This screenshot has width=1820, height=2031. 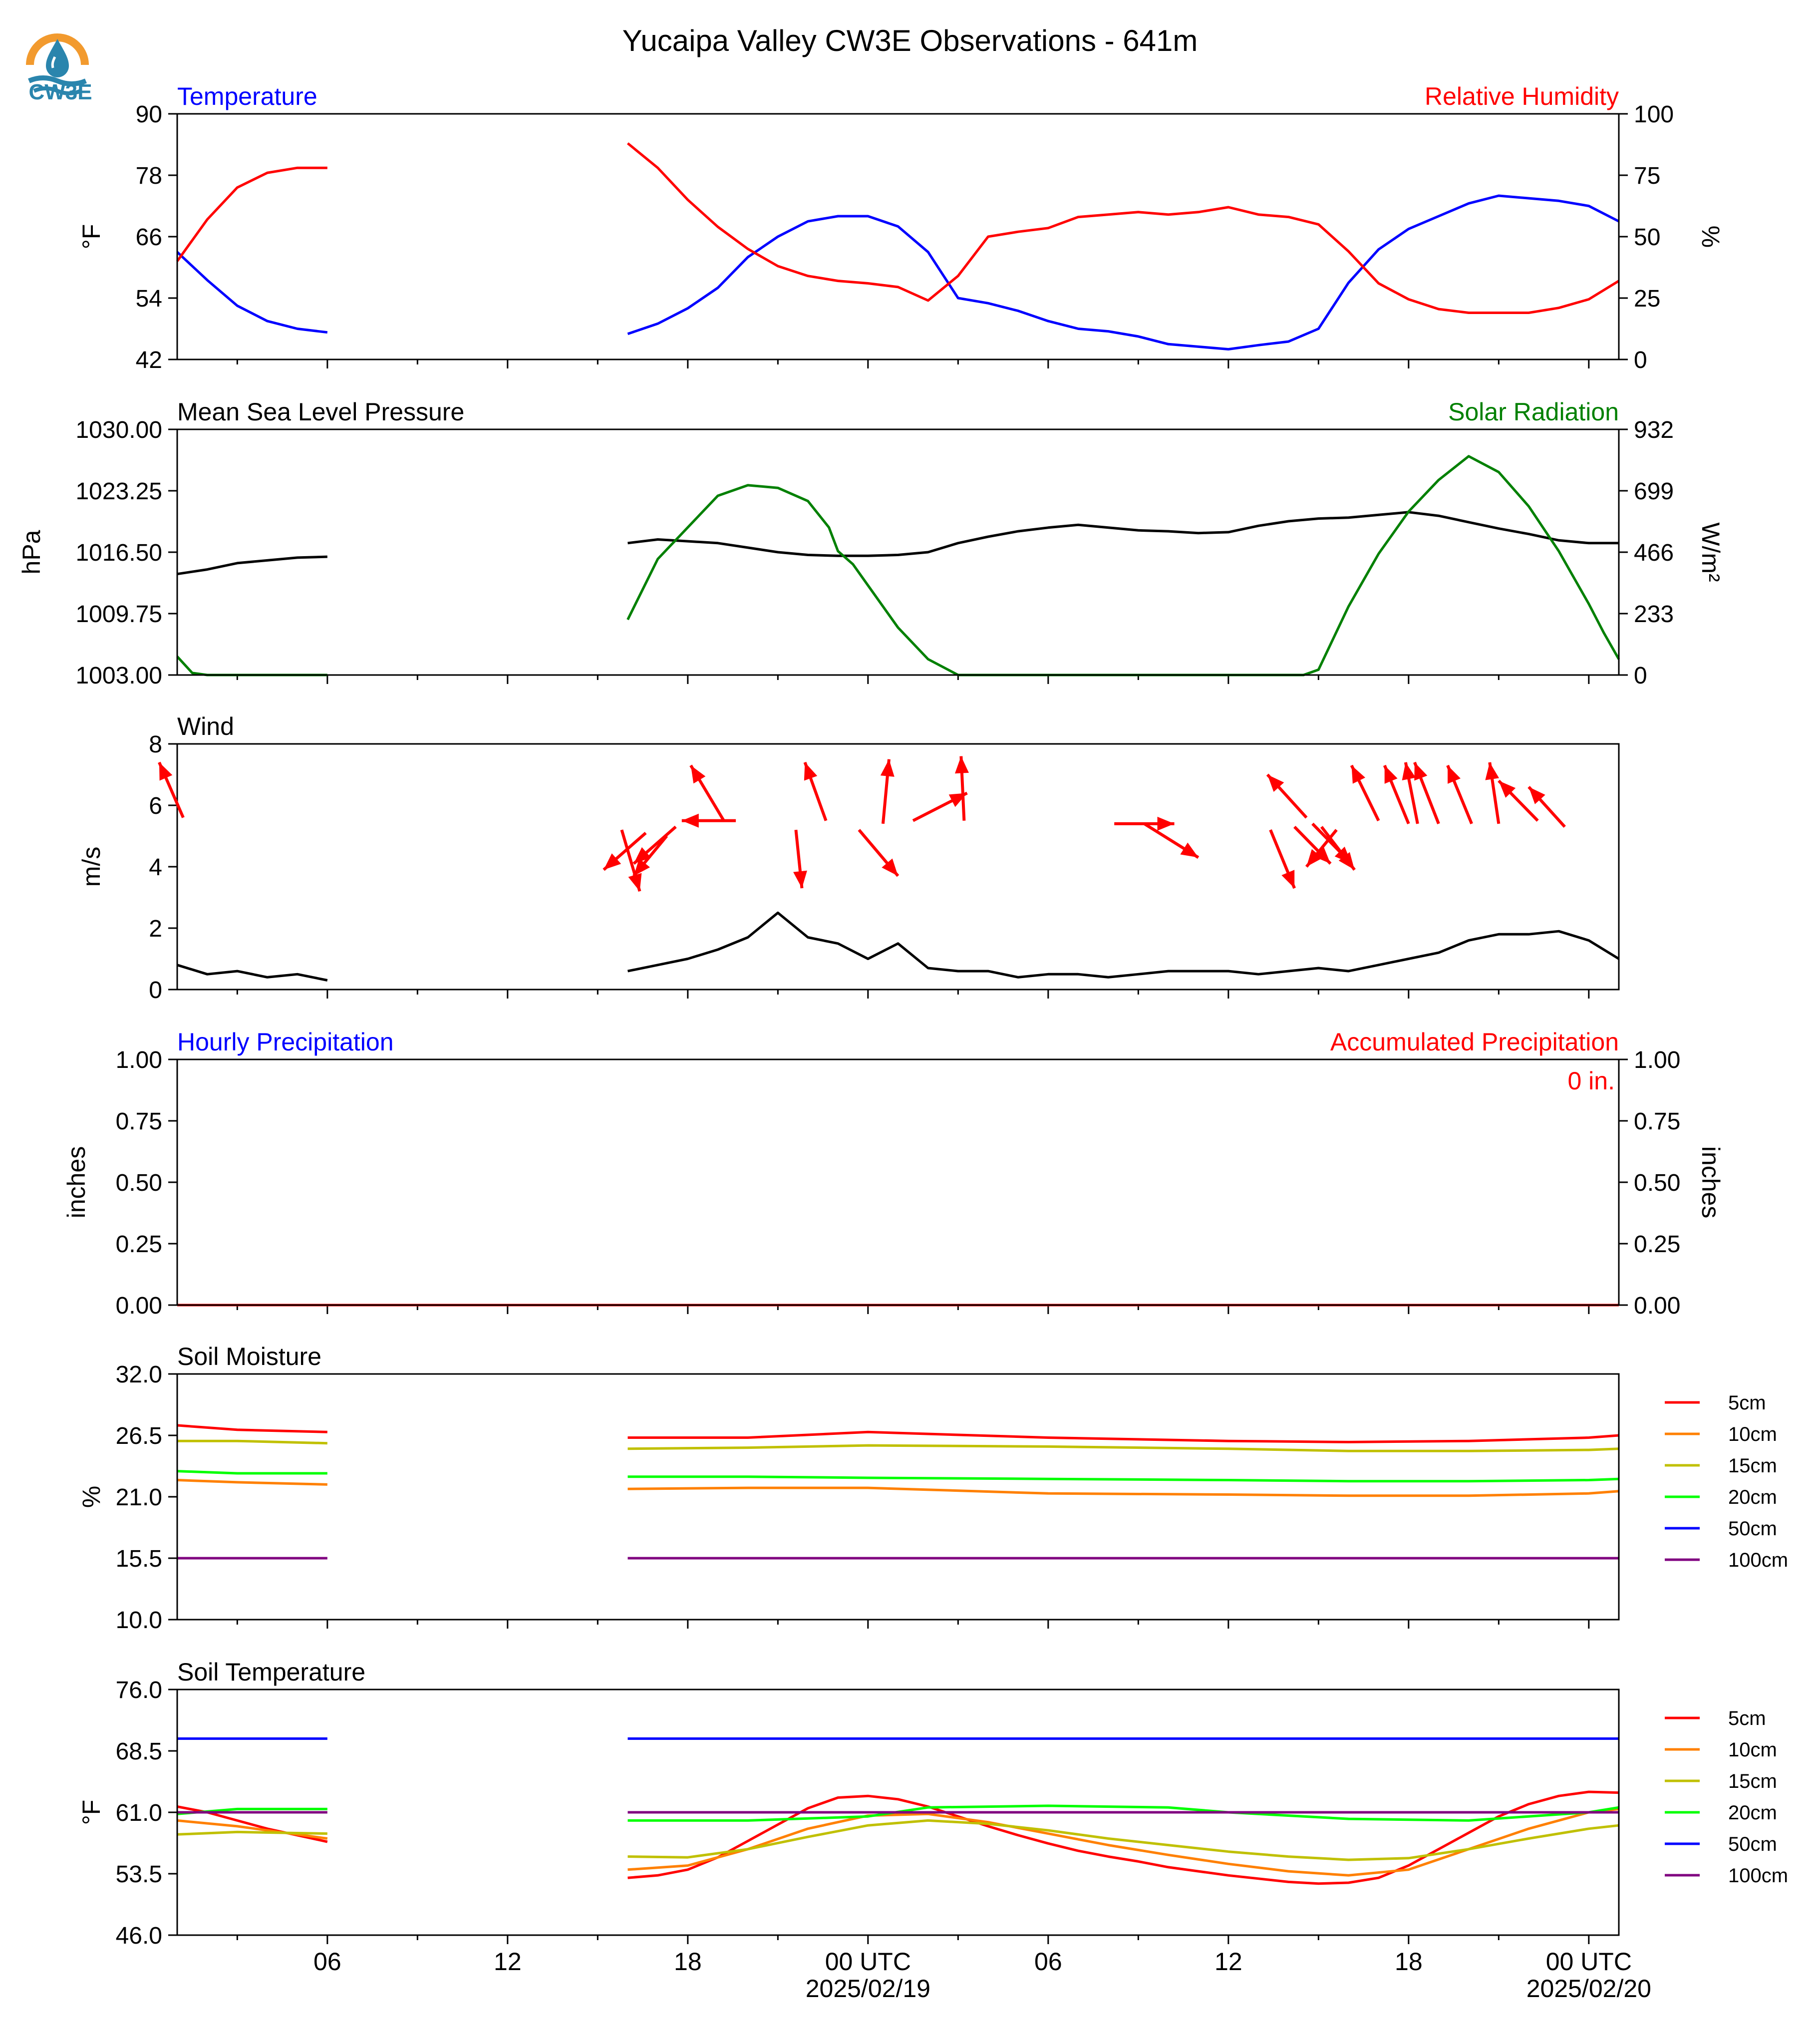 I want to click on precip-title-left: Hourly Precipitation, so click(x=285, y=1042).